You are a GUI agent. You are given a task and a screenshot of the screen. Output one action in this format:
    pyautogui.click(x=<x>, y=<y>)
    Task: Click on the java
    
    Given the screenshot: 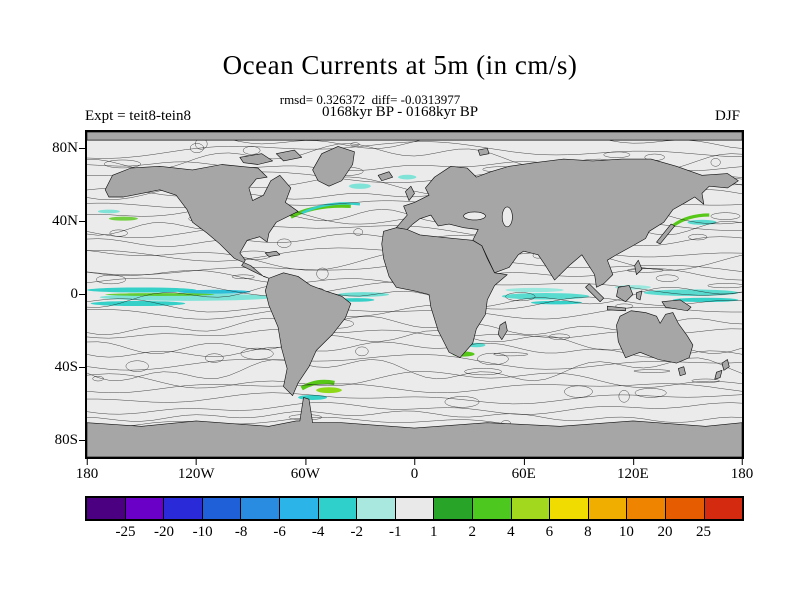 What is the action you would take?
    pyautogui.click(x=616, y=308)
    